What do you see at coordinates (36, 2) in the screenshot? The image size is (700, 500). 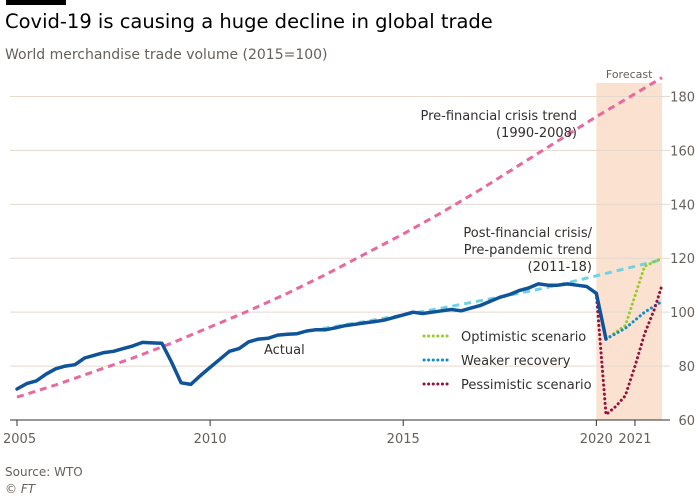 I see `ft-topbar` at bounding box center [36, 2].